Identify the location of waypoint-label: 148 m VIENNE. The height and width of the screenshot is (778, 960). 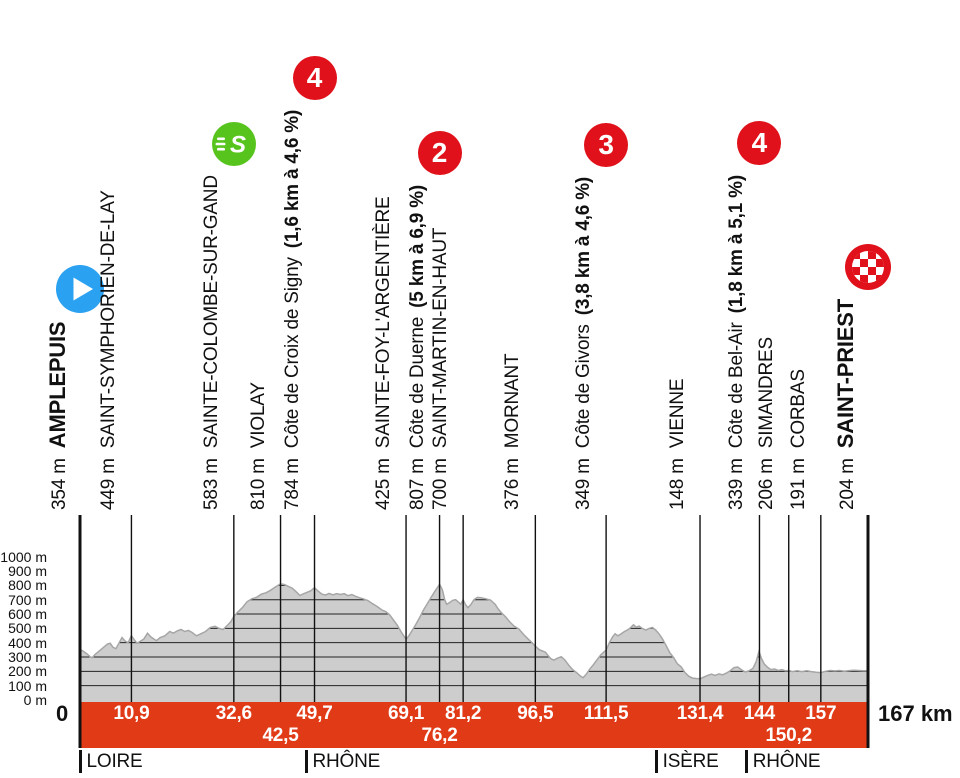
(678, 444).